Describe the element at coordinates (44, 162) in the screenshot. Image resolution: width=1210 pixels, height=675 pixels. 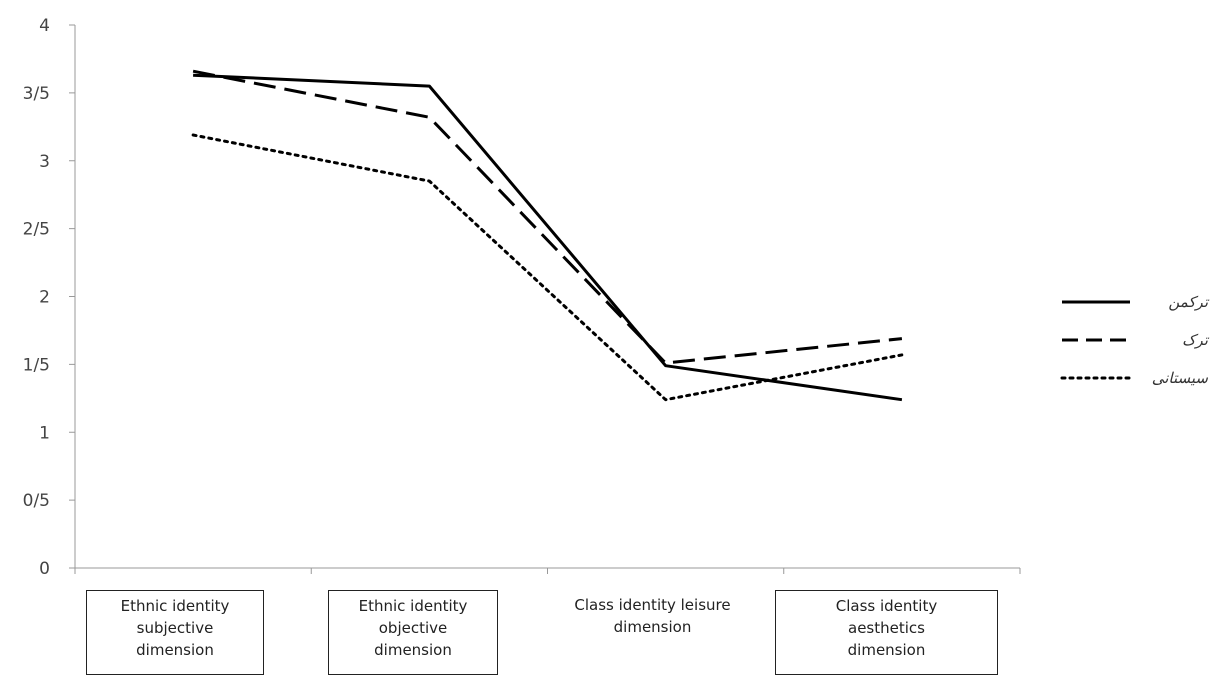
I see `y-tick-label: 3` at that location.